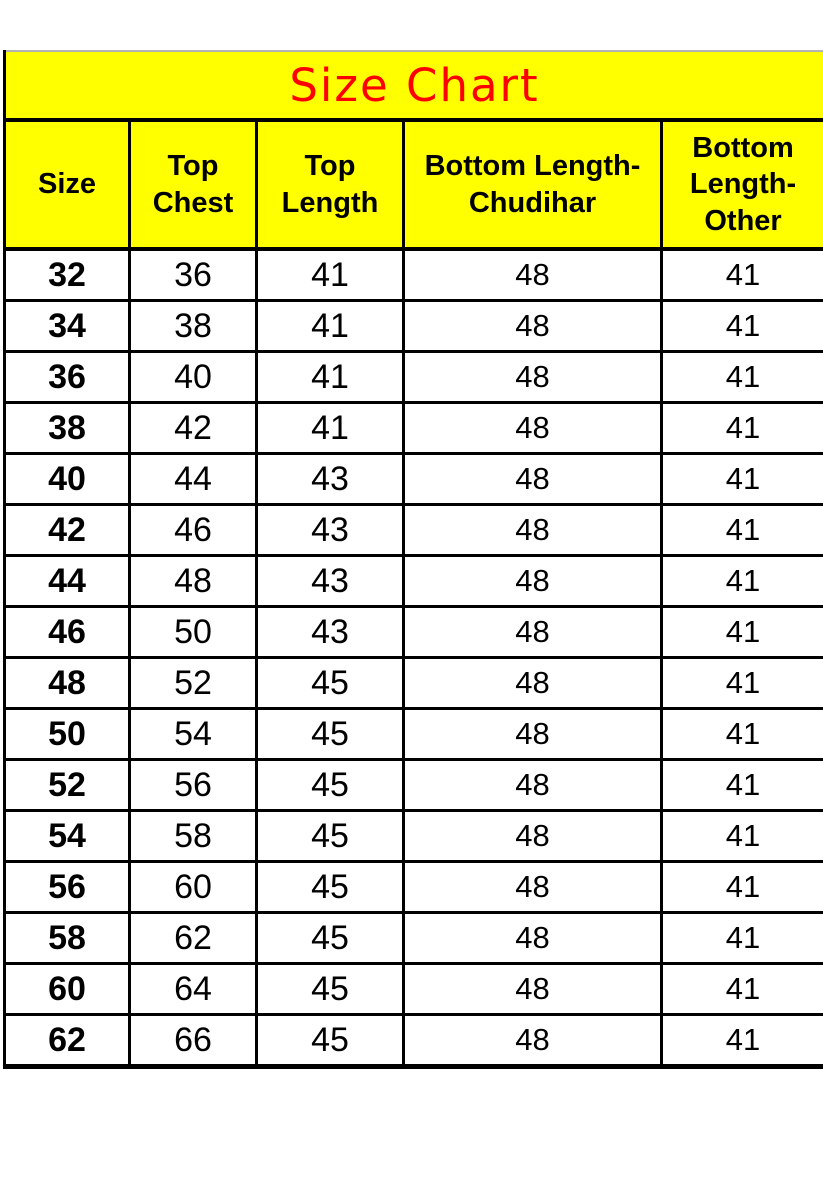  I want to click on cell-size: 62, so click(67, 1041).